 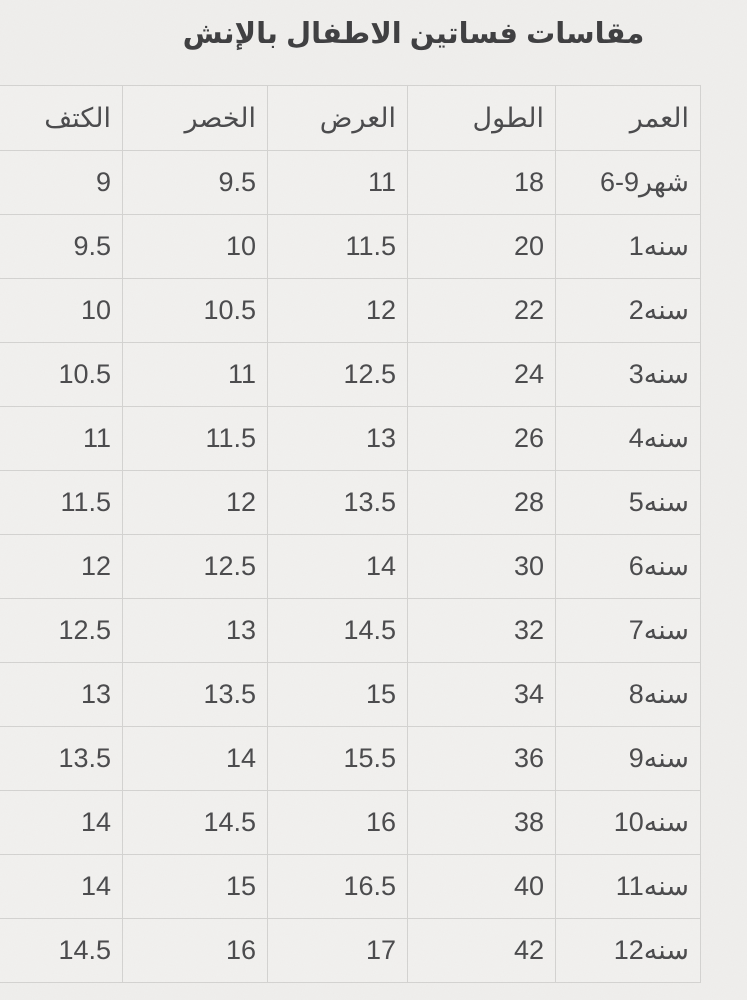 I want to click on value-cell: 28, so click(x=481, y=502).